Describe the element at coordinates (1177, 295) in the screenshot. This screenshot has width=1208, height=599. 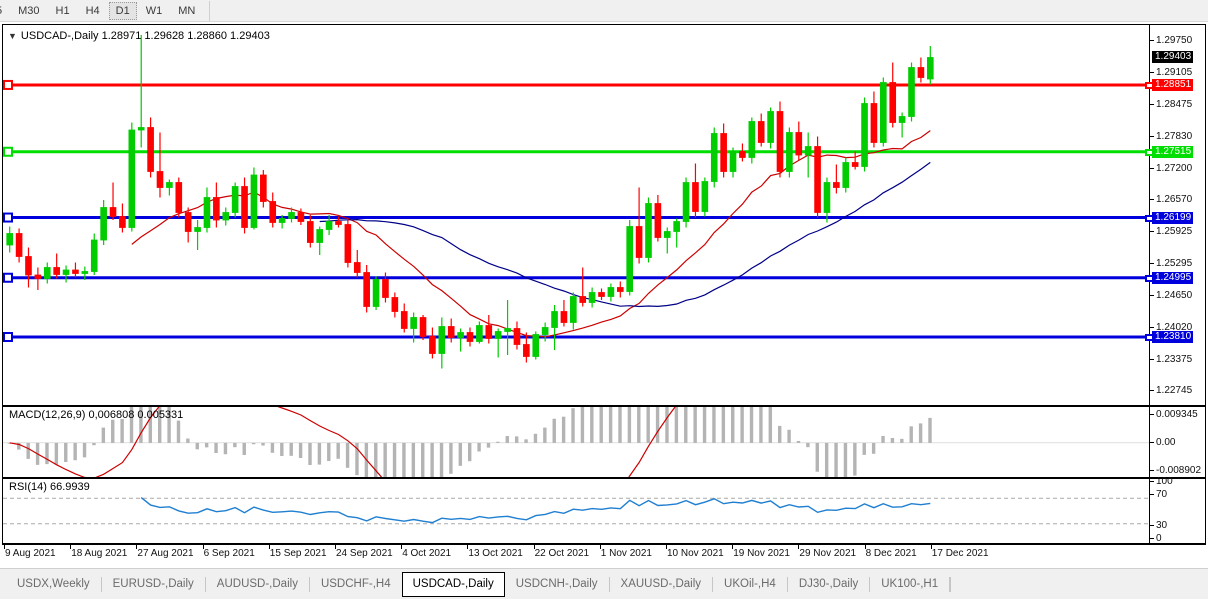
I see `price-tick: 1.24650` at that location.